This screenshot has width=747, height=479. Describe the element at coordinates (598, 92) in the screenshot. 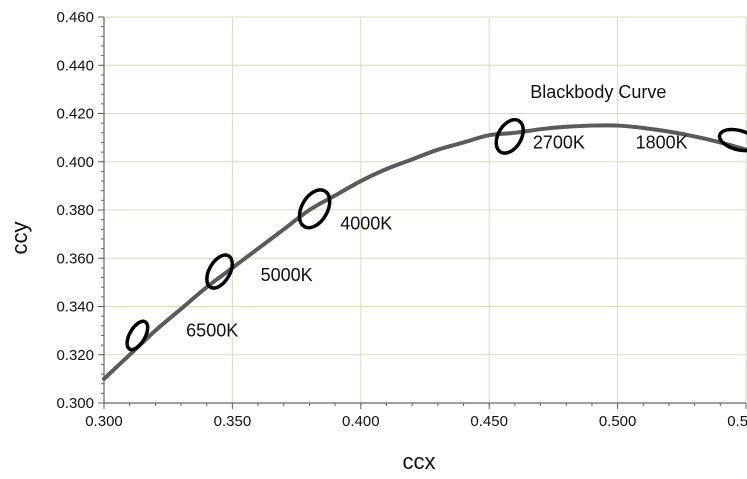

I see `blackbody-curve-label: Blackbody Curve` at that location.